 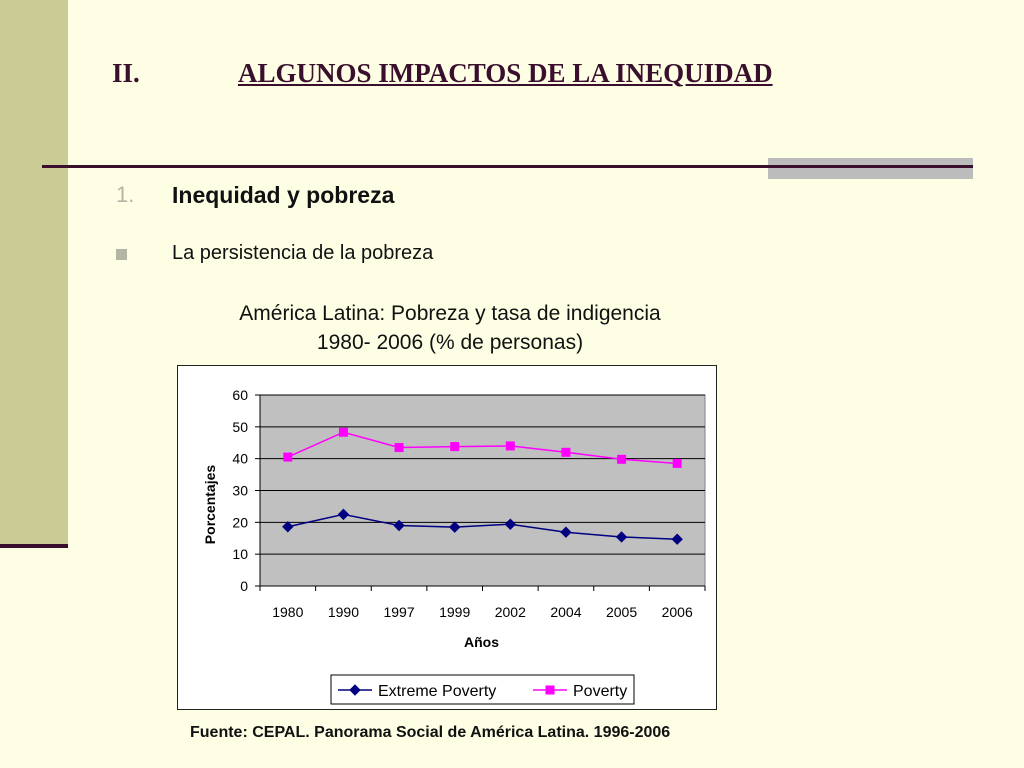 I want to click on section-number: II., so click(x=126, y=73).